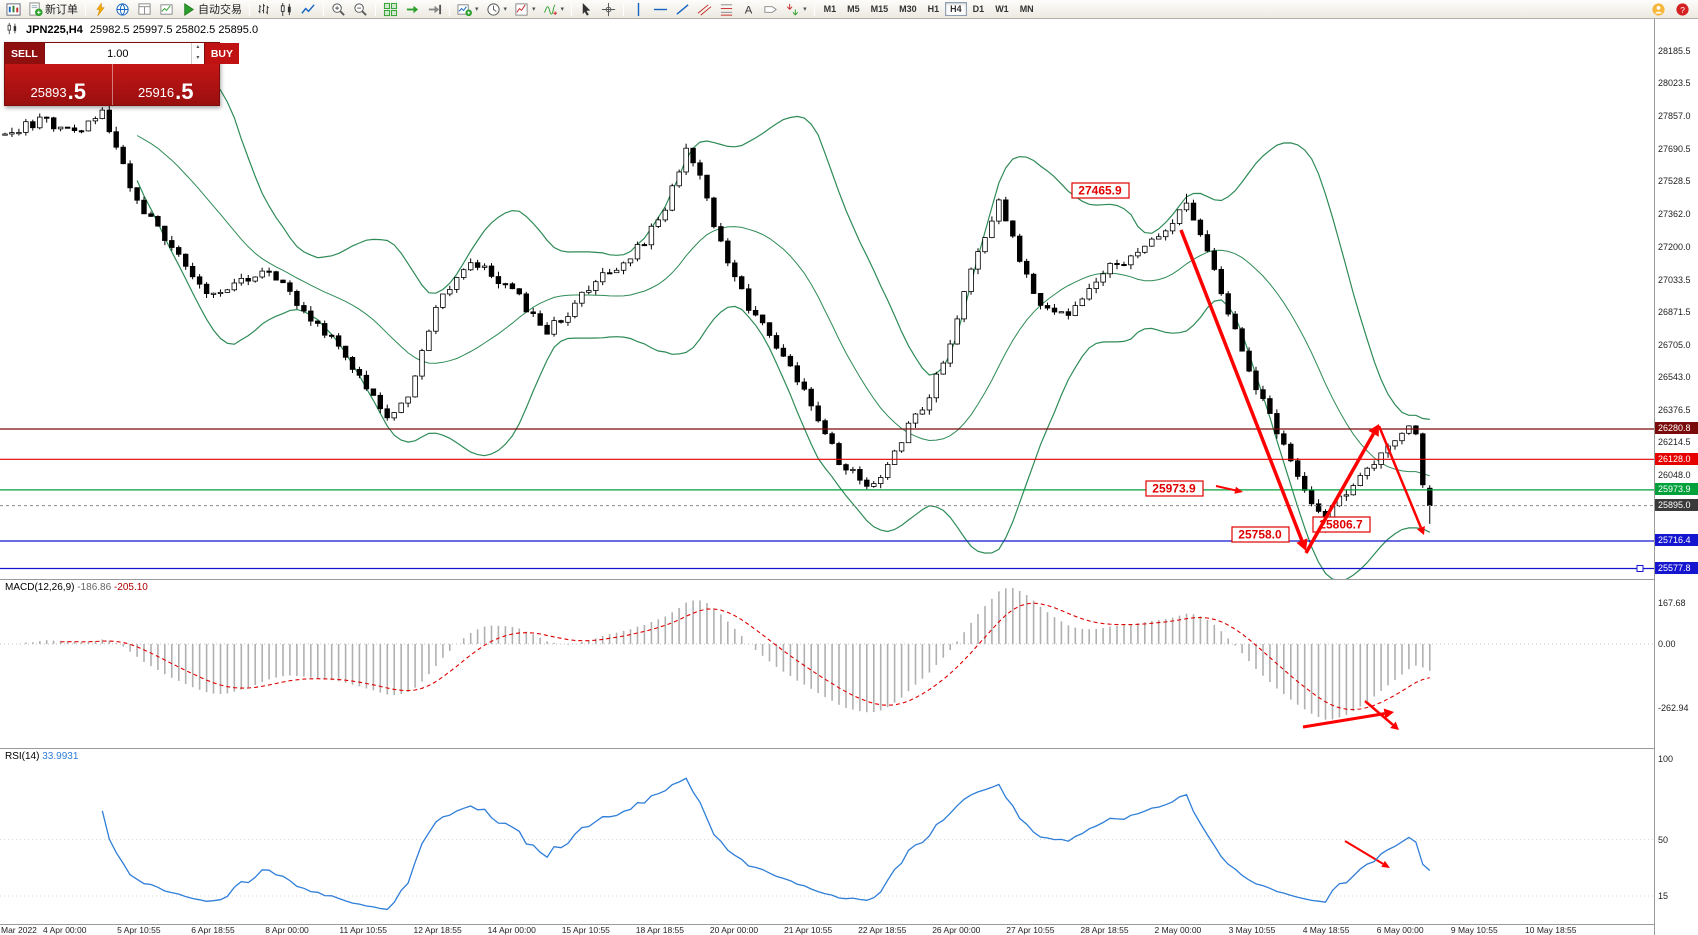 This screenshot has width=1698, height=935. What do you see at coordinates (1673, 707) in the screenshot?
I see `macd-axis-label: -262.94` at bounding box center [1673, 707].